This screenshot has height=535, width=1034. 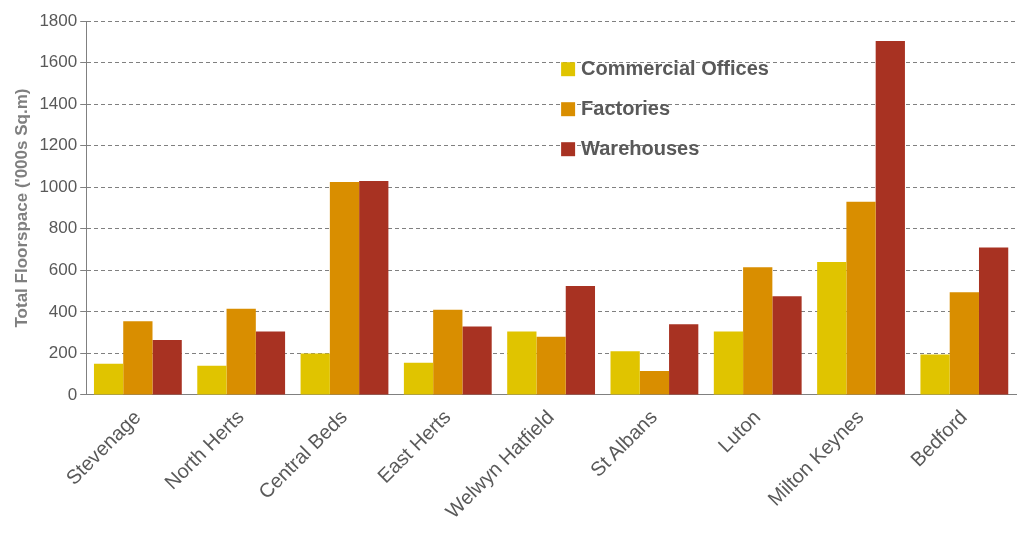 What do you see at coordinates (58, 62) in the screenshot?
I see `y-tick-label: 1600` at bounding box center [58, 62].